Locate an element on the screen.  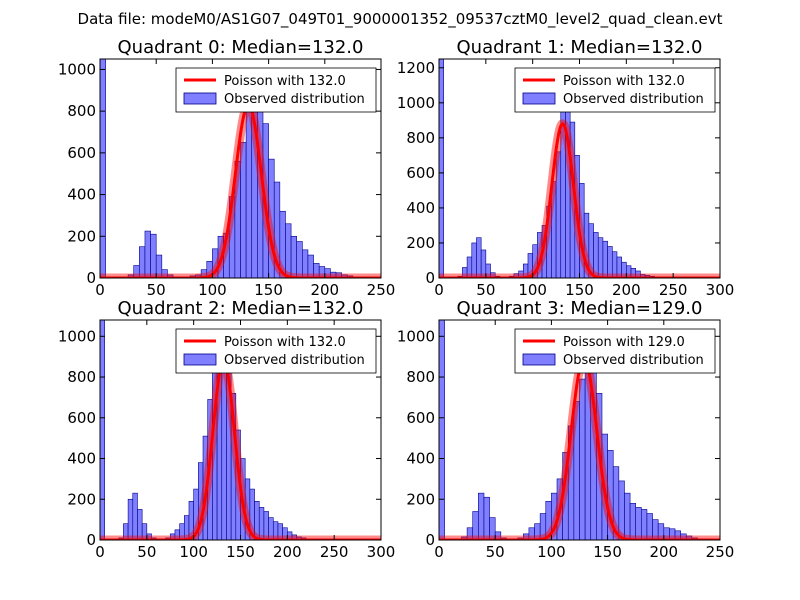
panel-title: Quadrant 3: Median=129.0 is located at coordinates (580, 308).